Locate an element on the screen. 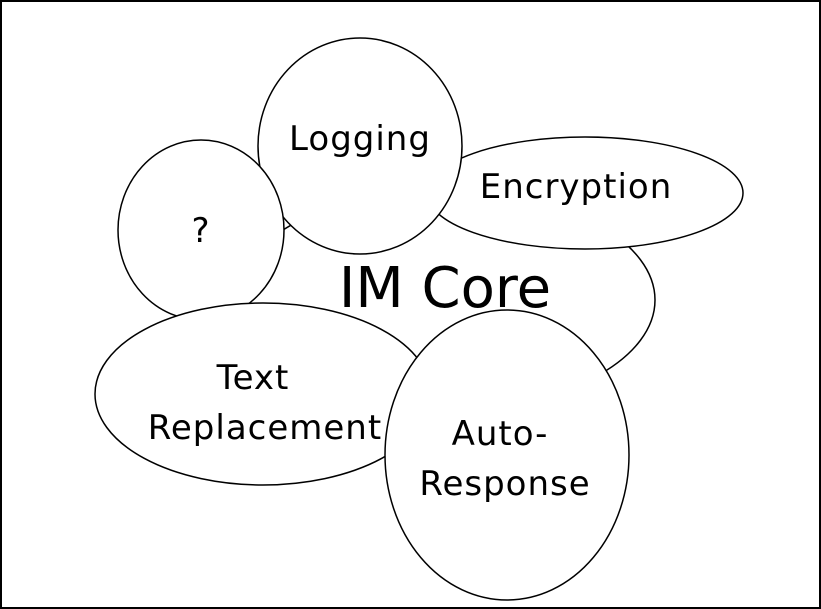 The image size is (821, 609). logging-plugin-label: Logging is located at coordinates (360, 139).